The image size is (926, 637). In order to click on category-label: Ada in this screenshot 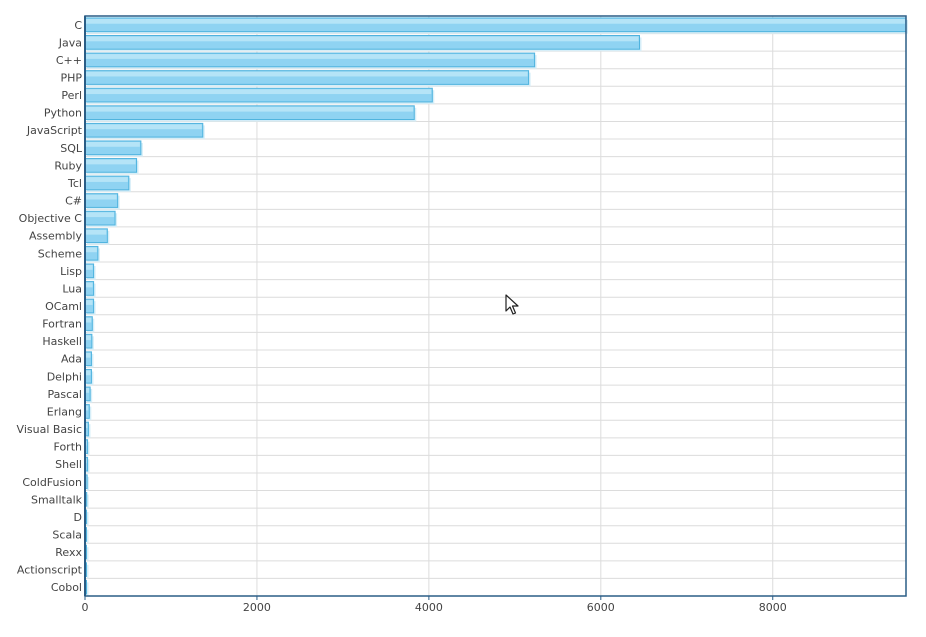, I will do `click(71, 359)`.